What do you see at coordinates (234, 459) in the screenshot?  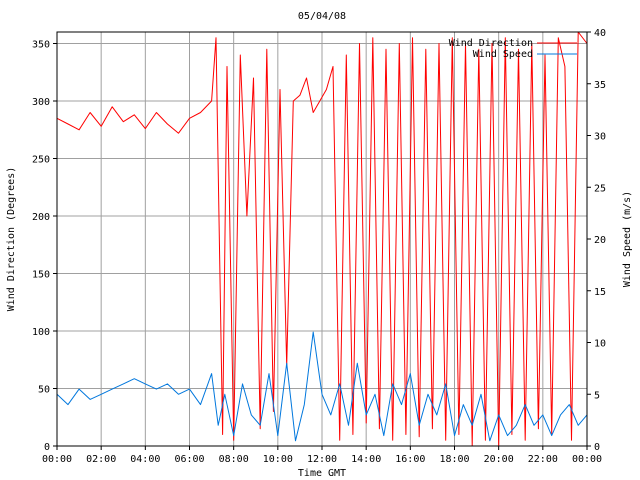 I see `x-tick-label: 08:00` at bounding box center [234, 459].